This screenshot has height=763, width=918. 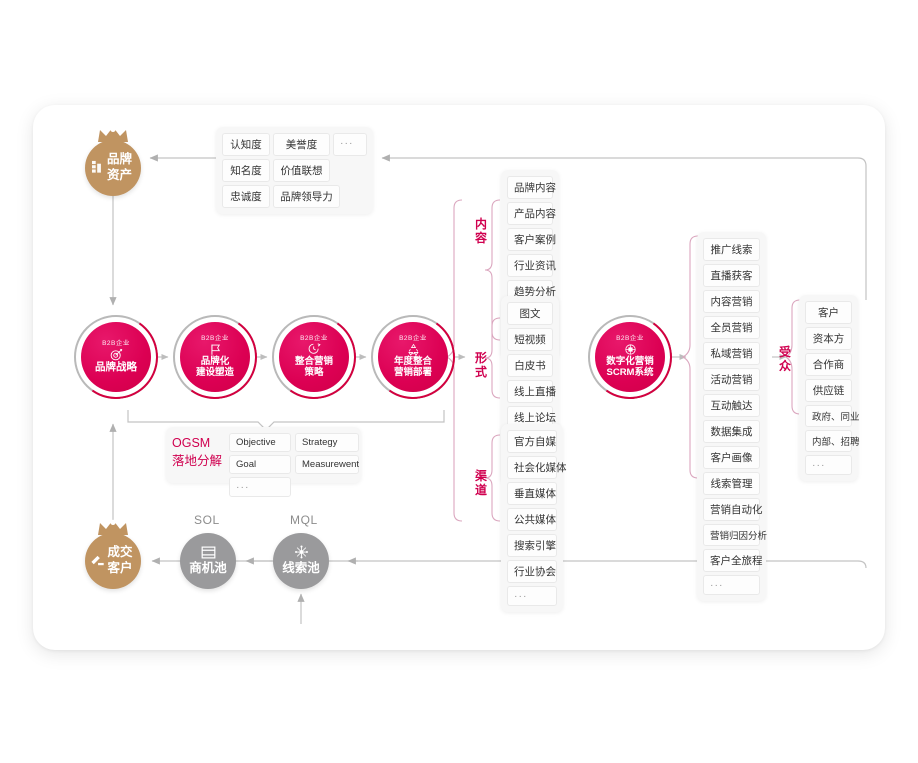 I want to click on sql-pool-node: 商机池, so click(x=208, y=561).